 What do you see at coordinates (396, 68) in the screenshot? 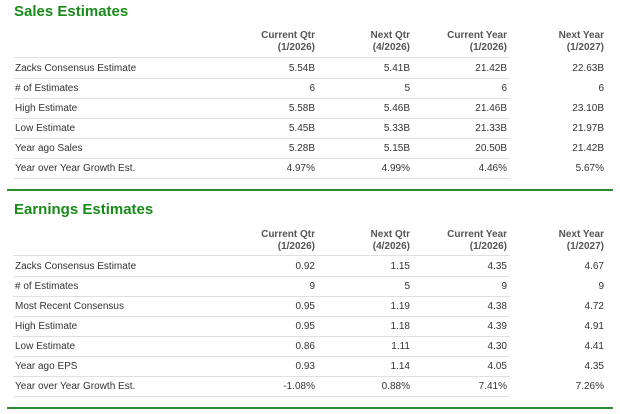
I see `cell: 5.41B` at bounding box center [396, 68].